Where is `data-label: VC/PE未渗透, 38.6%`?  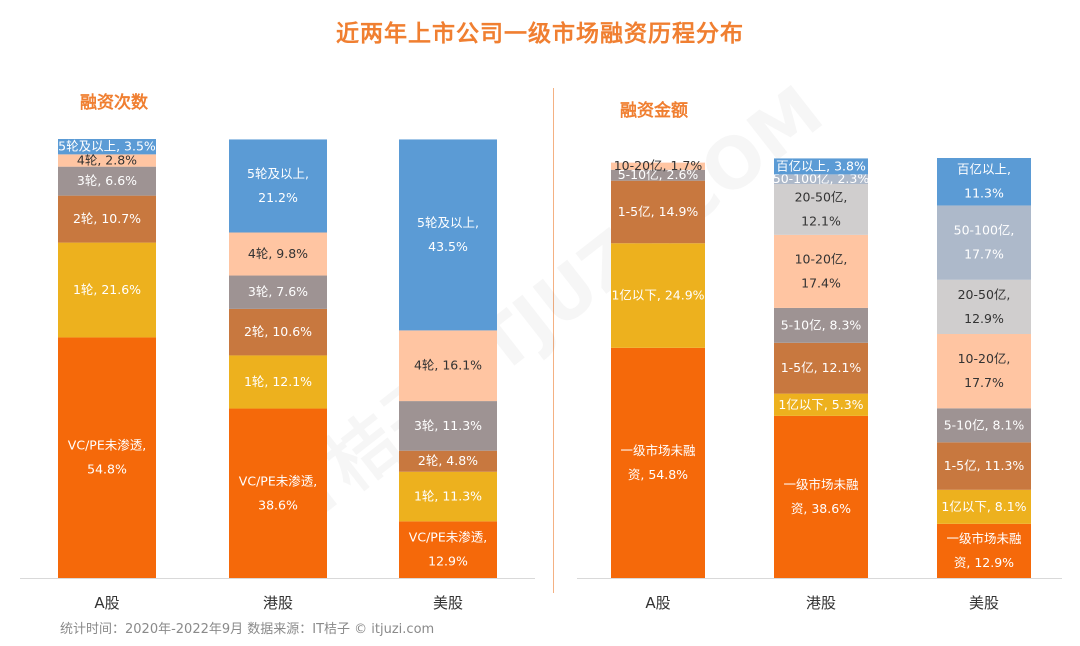
data-label: VC/PE未渗透, 38.6% is located at coordinates (278, 492).